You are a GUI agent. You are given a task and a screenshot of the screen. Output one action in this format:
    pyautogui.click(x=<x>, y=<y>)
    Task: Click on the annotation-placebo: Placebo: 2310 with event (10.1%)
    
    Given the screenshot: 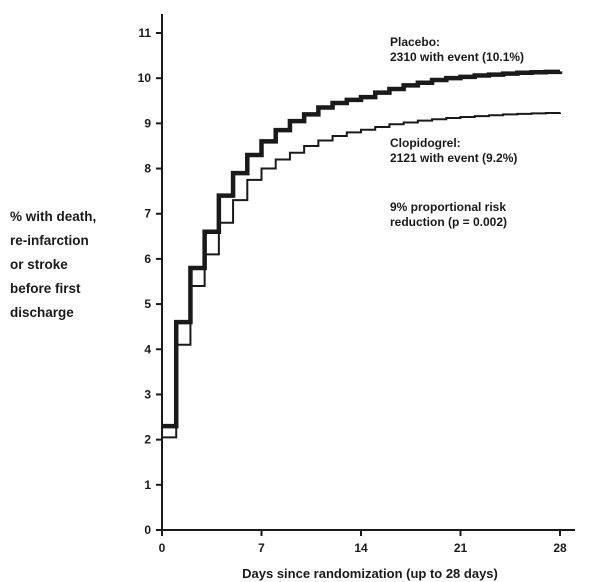 What is the action you would take?
    pyautogui.click(x=457, y=49)
    